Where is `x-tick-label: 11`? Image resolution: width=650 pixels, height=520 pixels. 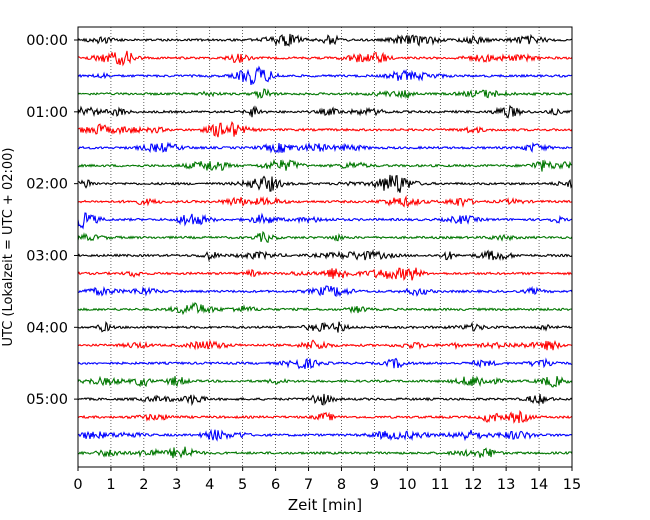 x-tick-label: 11 is located at coordinates (440, 485).